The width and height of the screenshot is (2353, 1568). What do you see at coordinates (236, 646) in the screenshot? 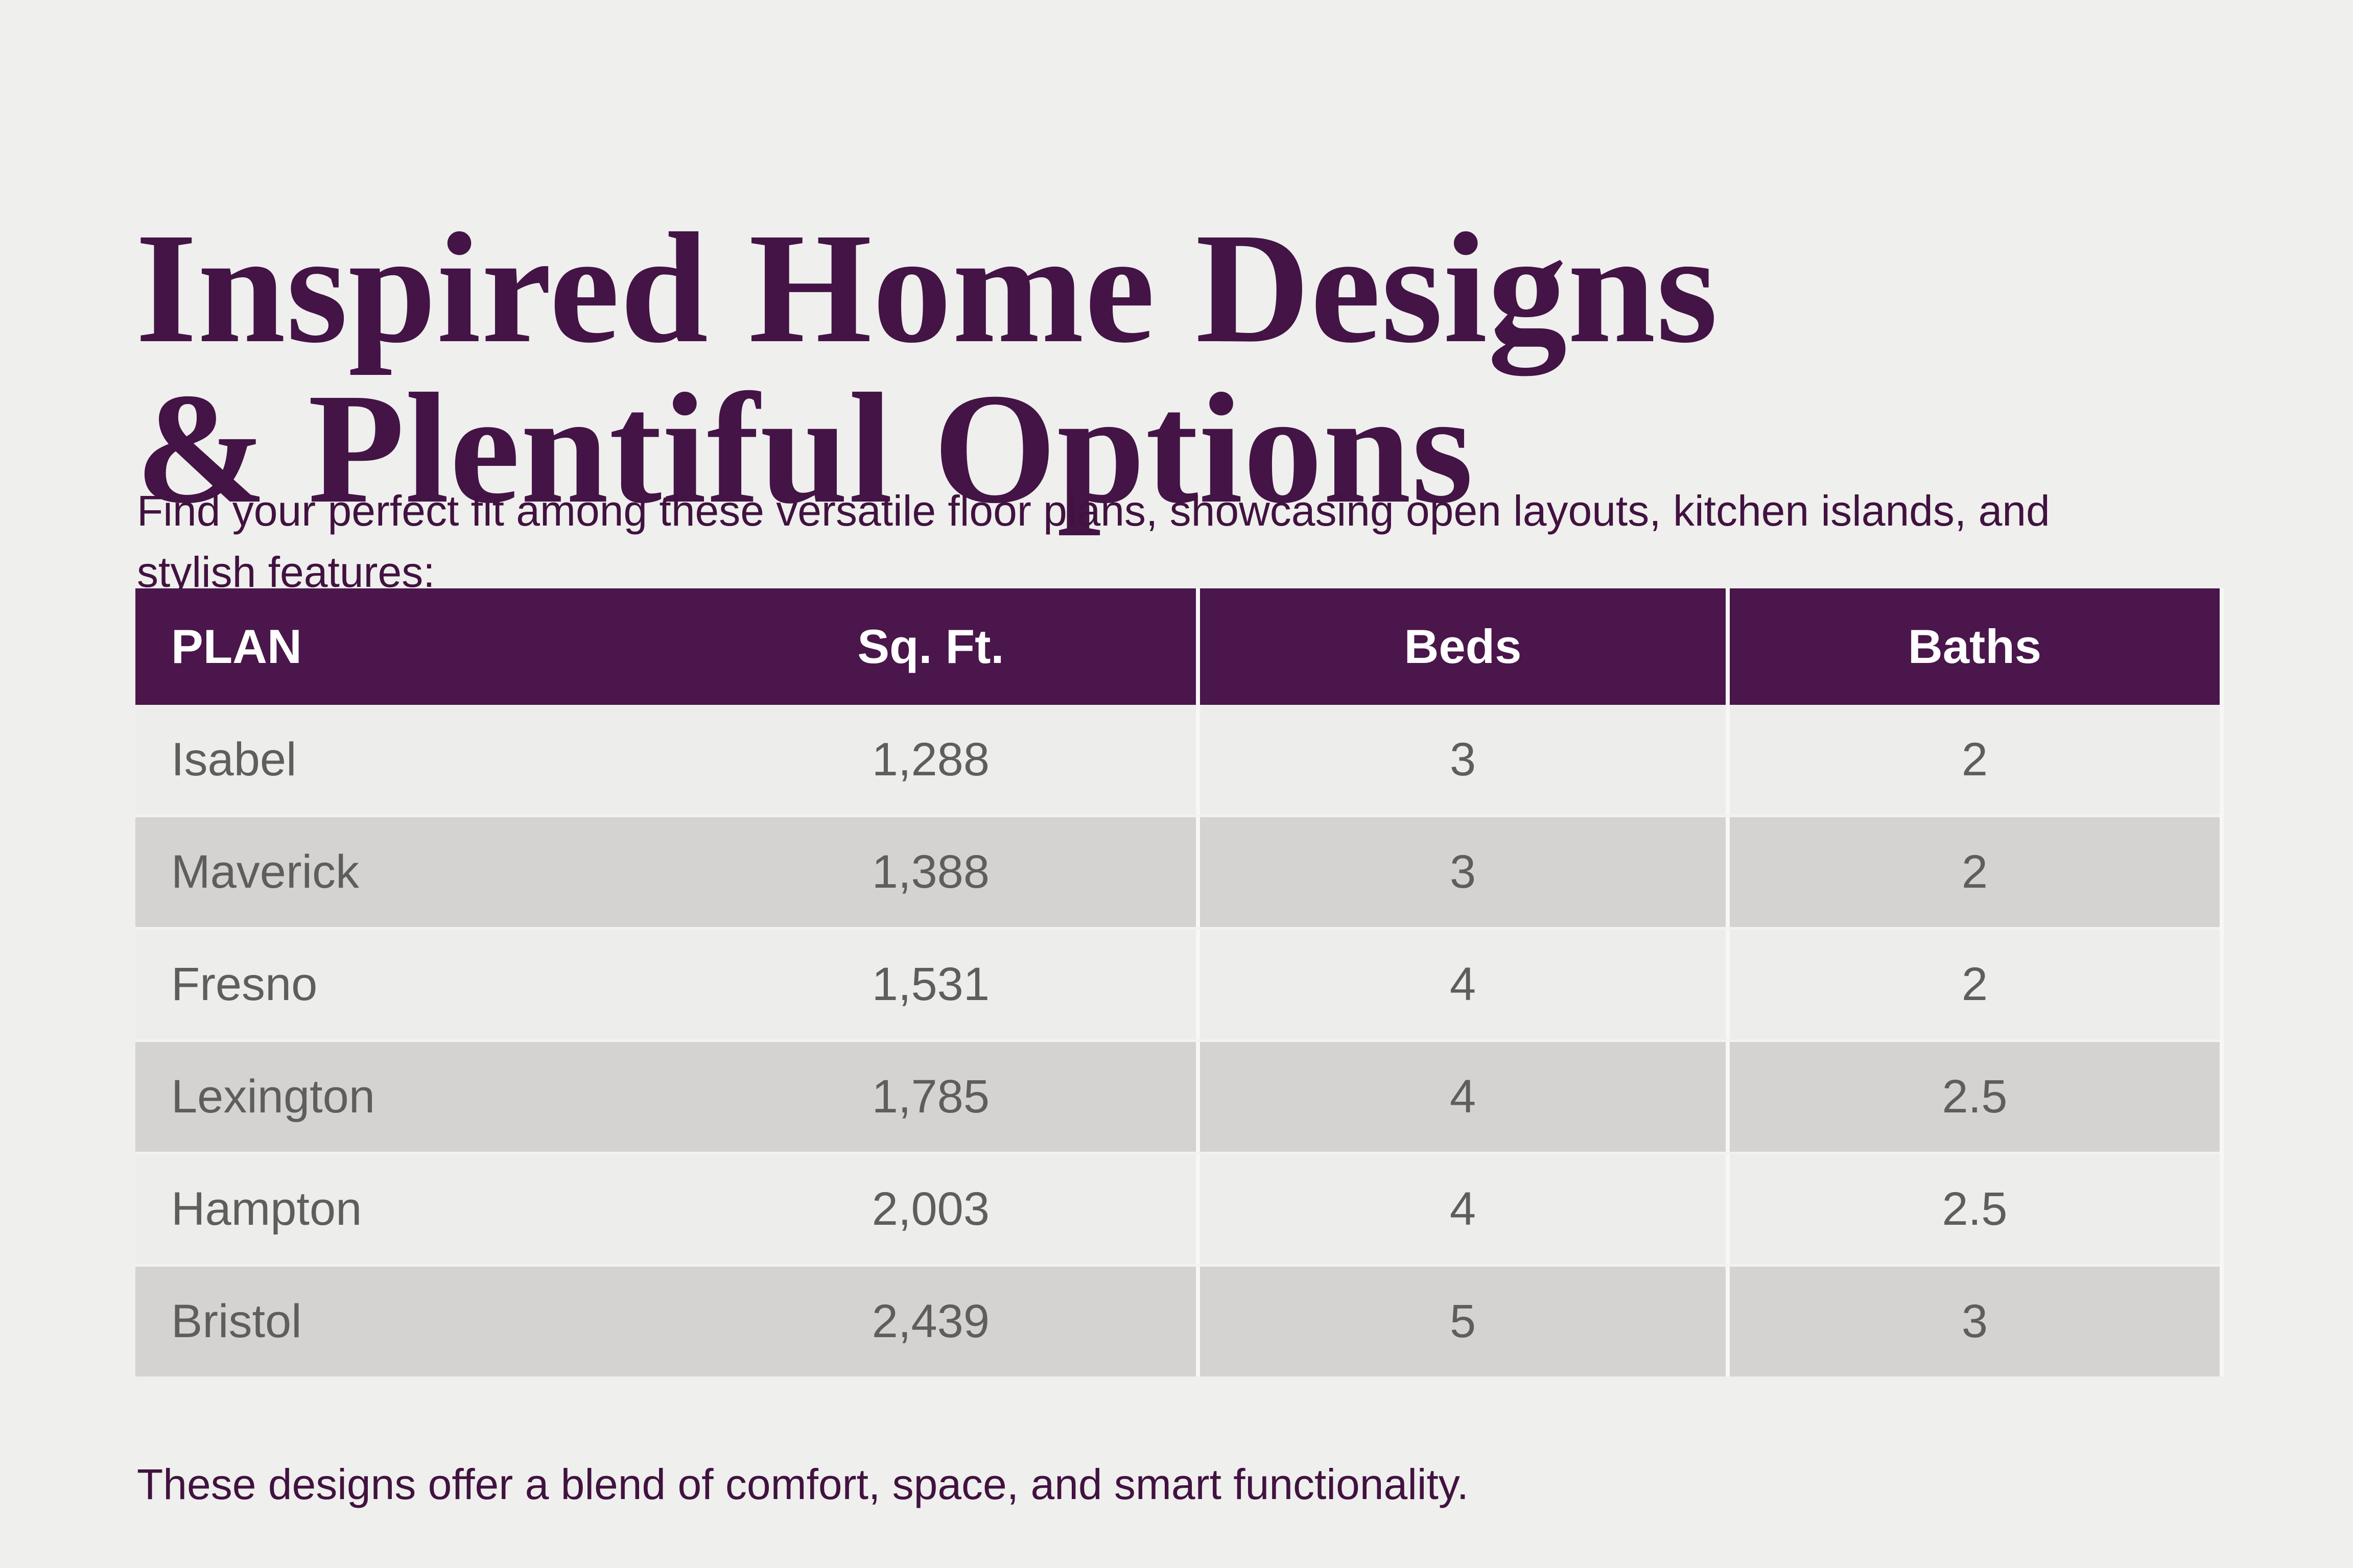
I see `column-header-plan: PLAN` at bounding box center [236, 646].